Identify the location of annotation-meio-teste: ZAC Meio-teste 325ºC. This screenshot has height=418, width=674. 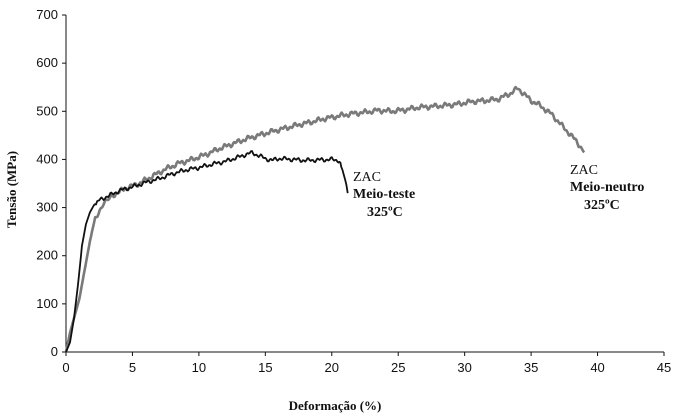
(384, 195).